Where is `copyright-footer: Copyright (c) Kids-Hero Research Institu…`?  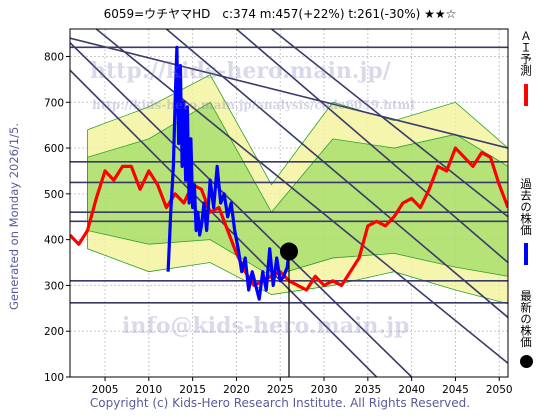 copyright-footer: Copyright (c) Kids-Hero Research Institu… is located at coordinates (280, 403).